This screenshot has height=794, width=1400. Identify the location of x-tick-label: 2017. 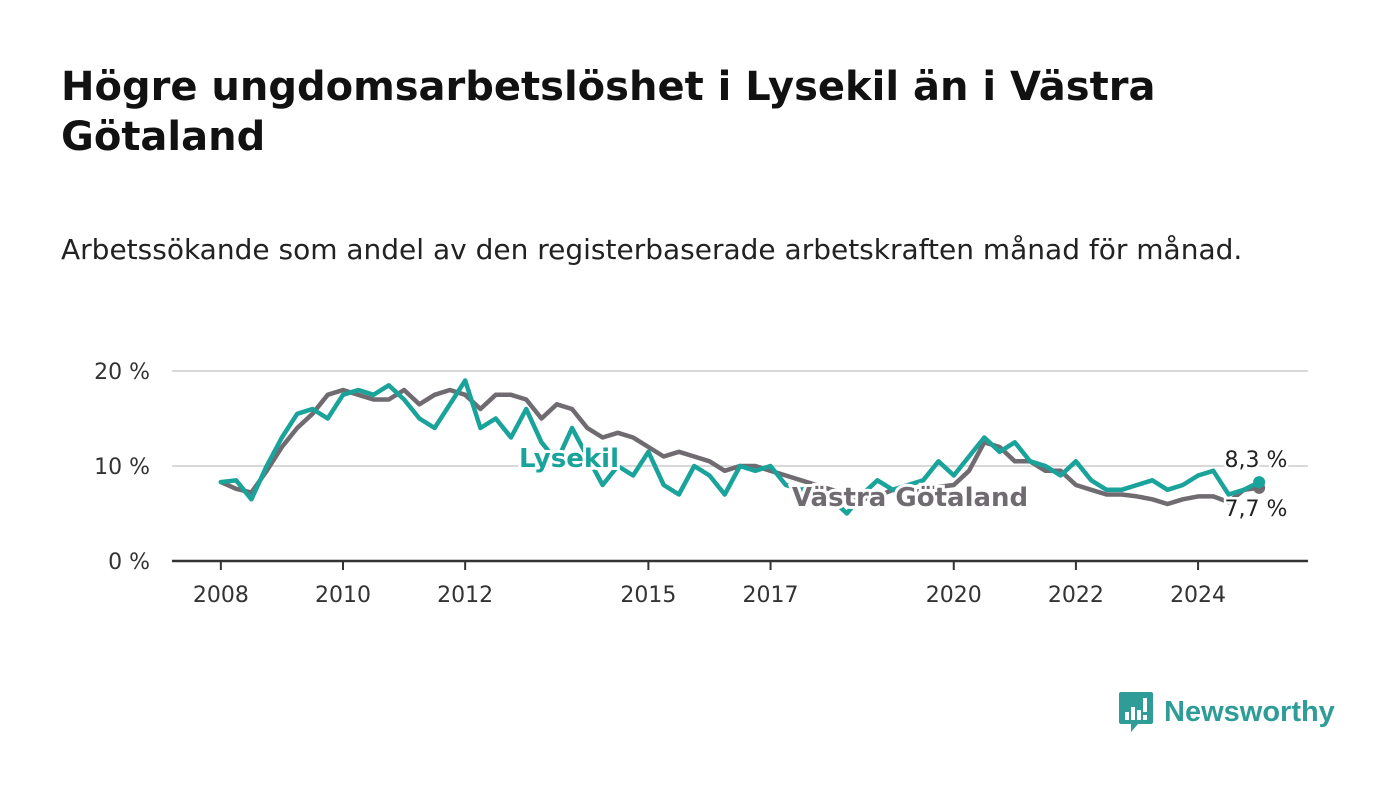
(771, 595).